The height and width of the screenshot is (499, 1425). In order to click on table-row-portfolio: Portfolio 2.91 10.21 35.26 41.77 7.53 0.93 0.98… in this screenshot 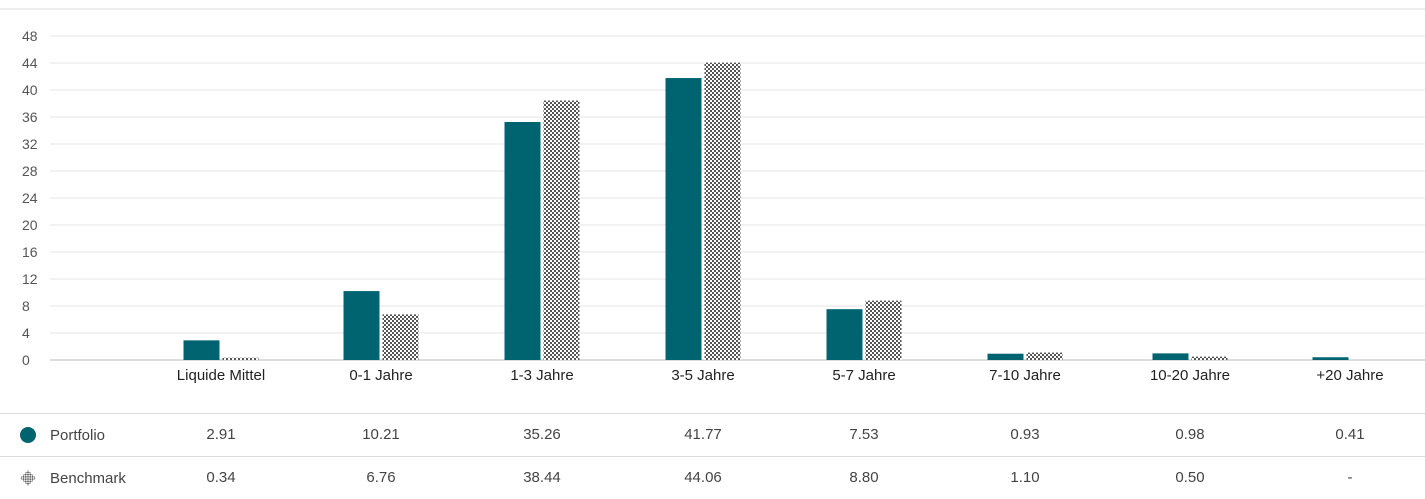, I will do `click(712, 434)`.